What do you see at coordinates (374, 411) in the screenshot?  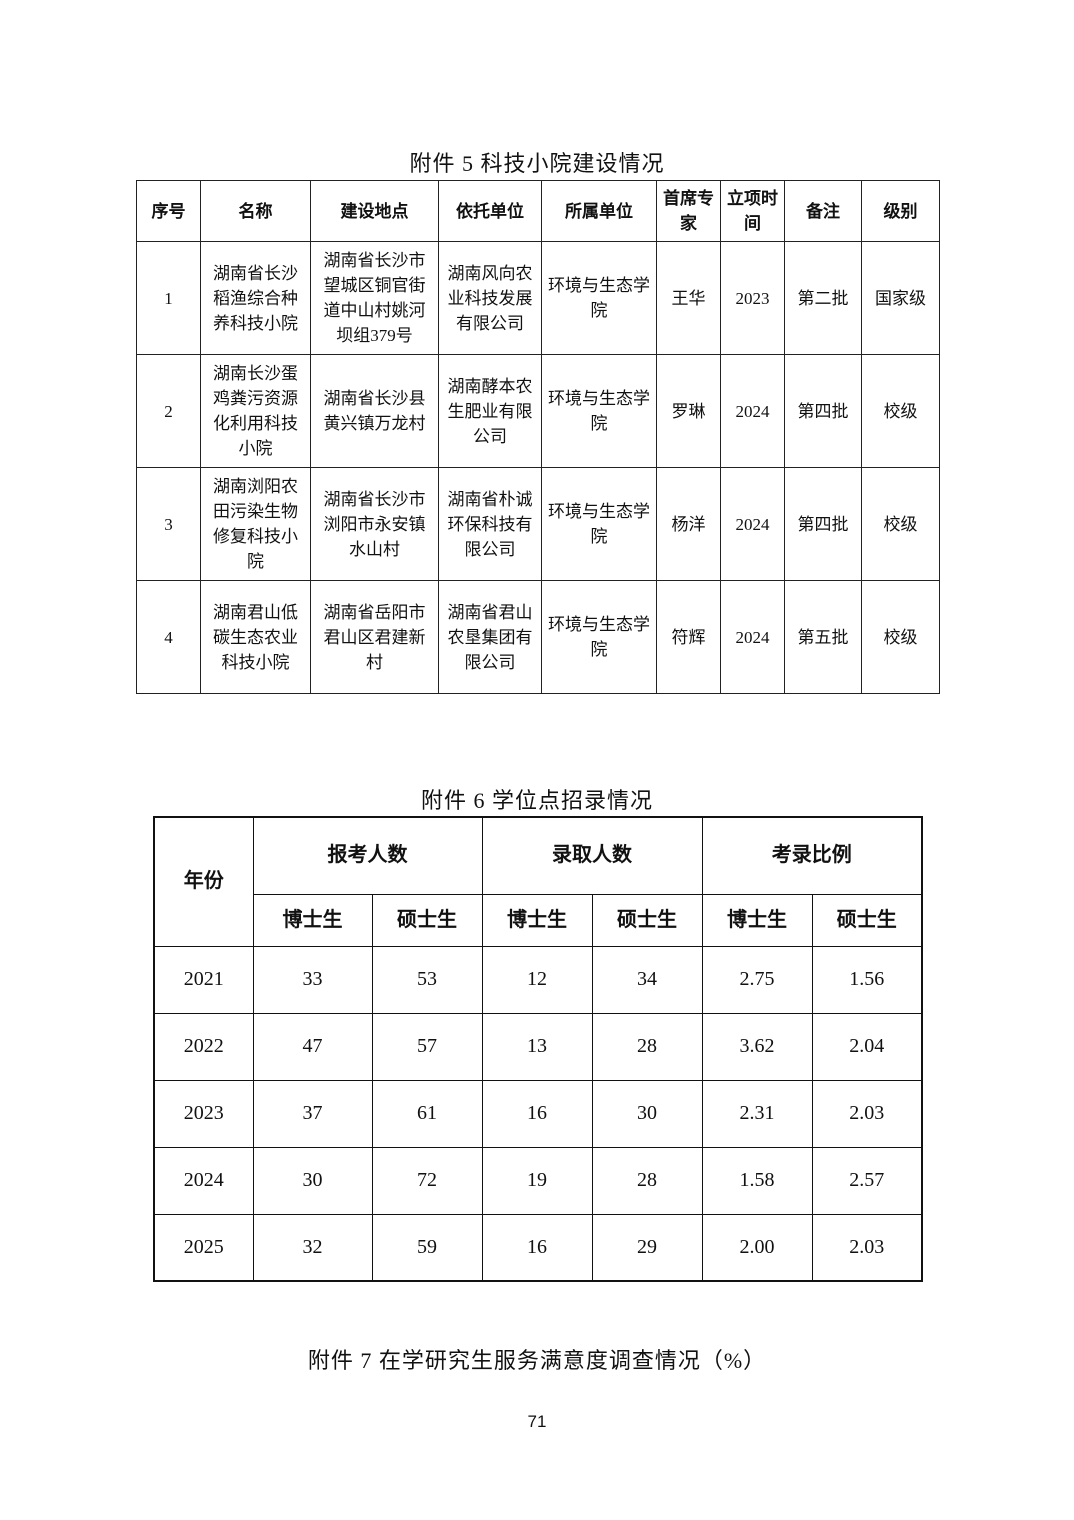 I see `table-cell: 湖南省长沙县黄兴镇万龙村` at bounding box center [374, 411].